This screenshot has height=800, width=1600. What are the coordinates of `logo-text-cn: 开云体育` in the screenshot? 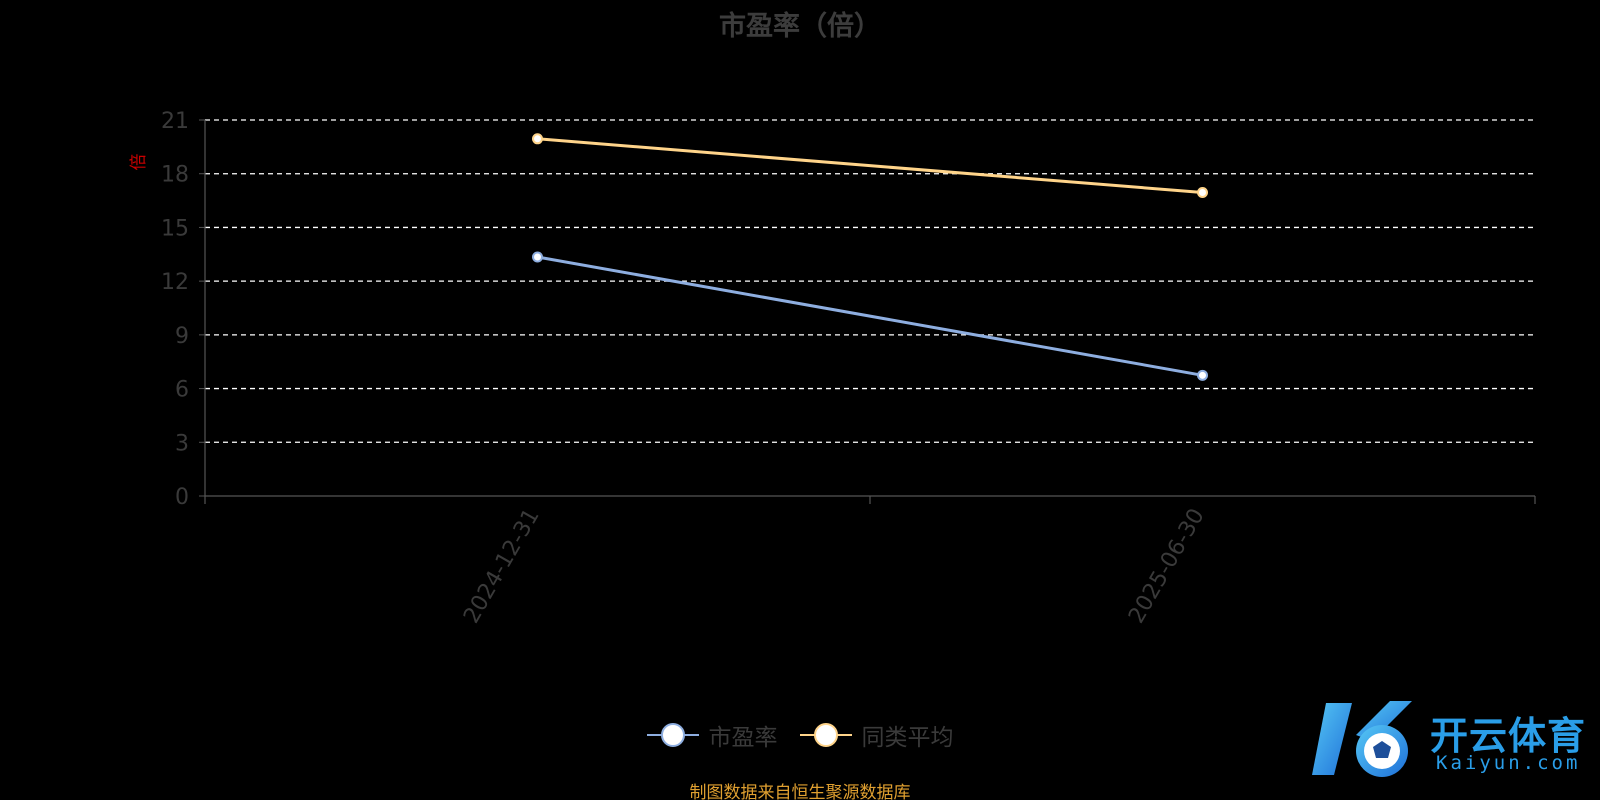 It's located at (1508, 736).